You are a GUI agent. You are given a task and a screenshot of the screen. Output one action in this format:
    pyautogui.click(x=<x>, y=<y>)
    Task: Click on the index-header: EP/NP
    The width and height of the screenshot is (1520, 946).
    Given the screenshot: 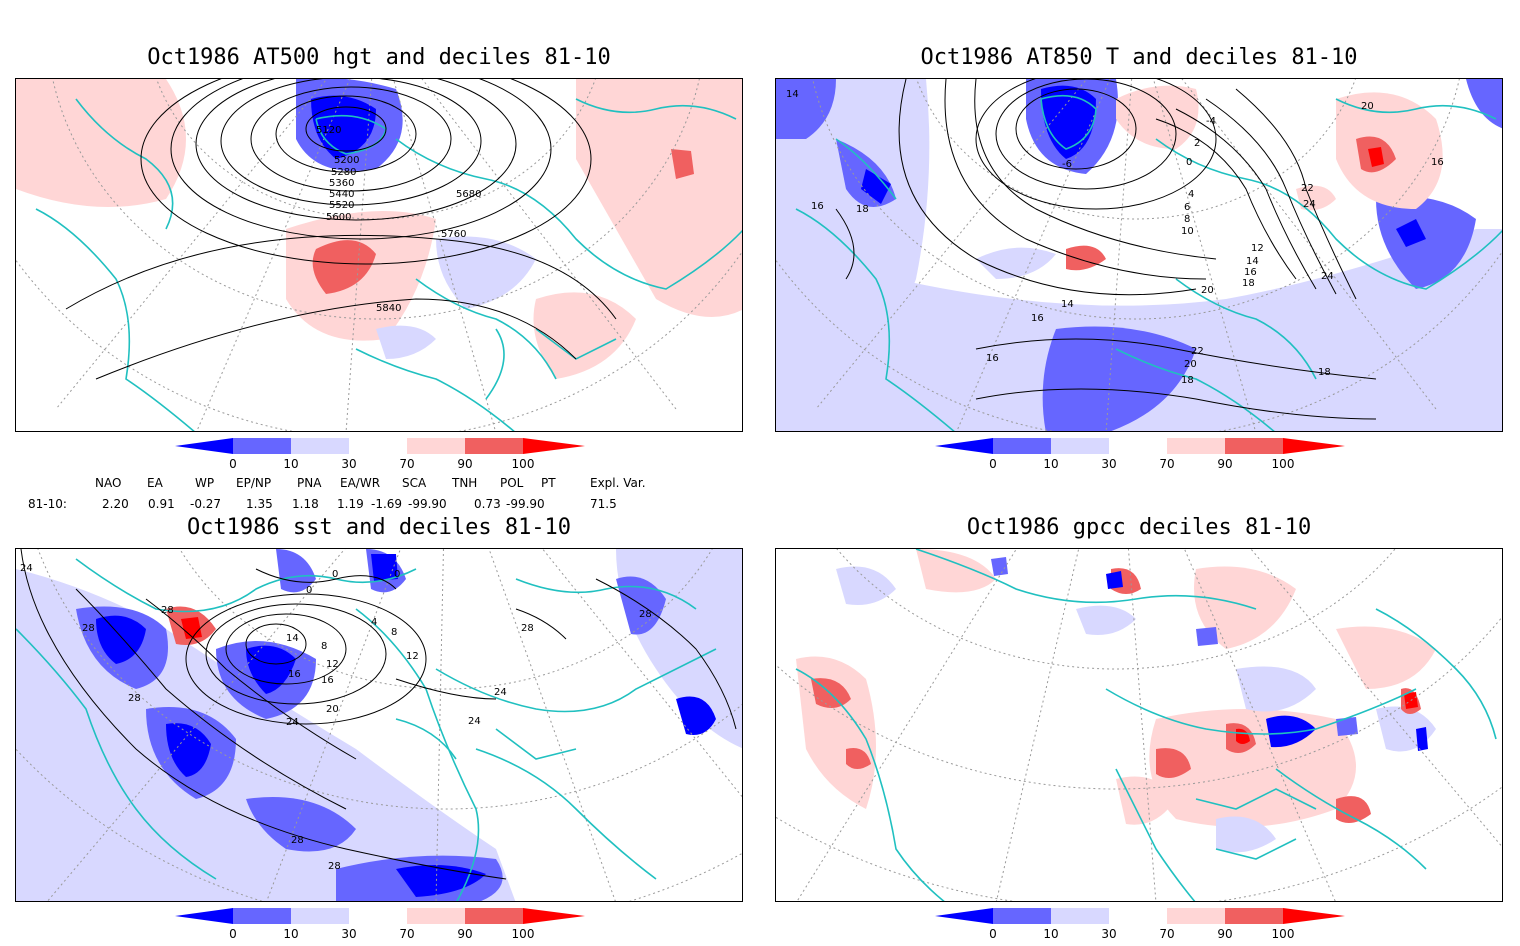 What is the action you would take?
    pyautogui.click(x=254, y=483)
    